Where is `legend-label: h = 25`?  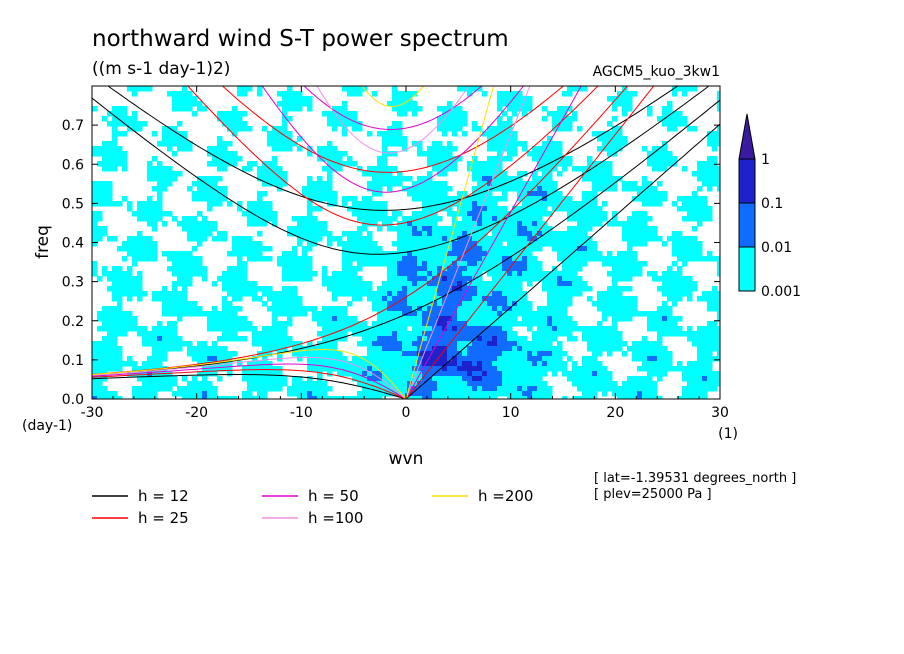
legend-label: h = 25 is located at coordinates (163, 518).